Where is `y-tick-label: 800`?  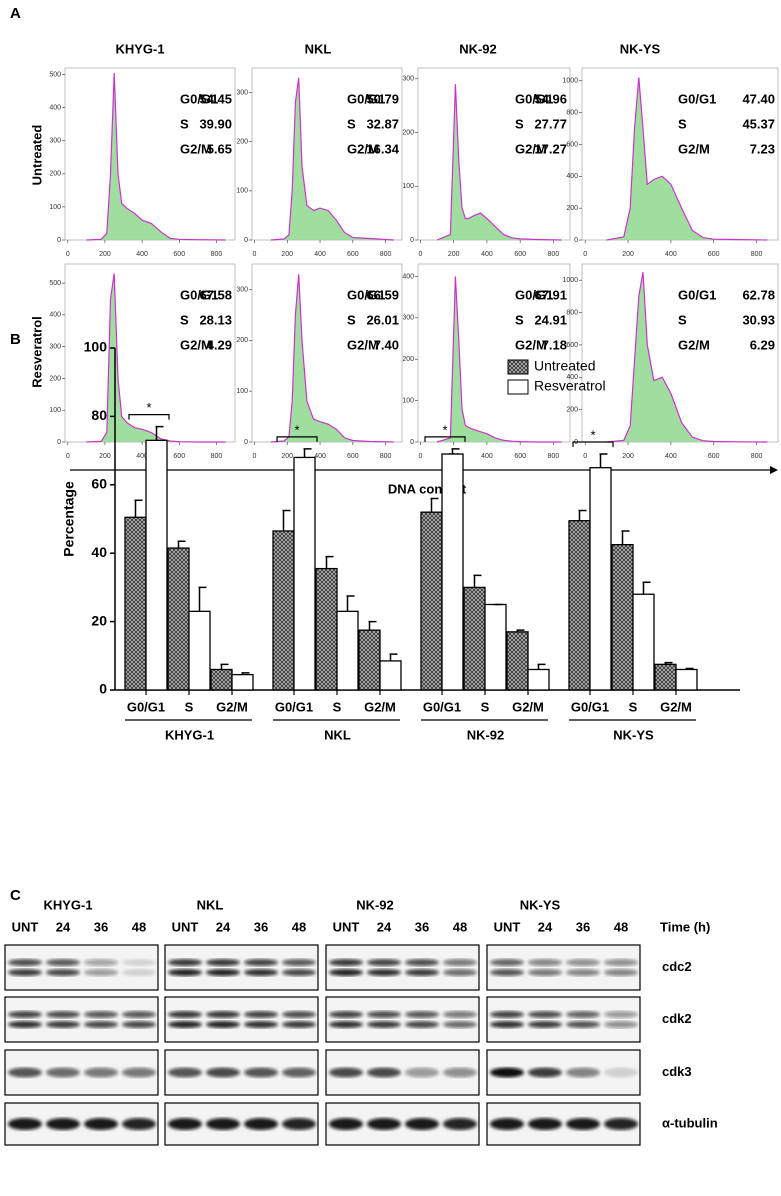 y-tick-label: 800 is located at coordinates (572, 112).